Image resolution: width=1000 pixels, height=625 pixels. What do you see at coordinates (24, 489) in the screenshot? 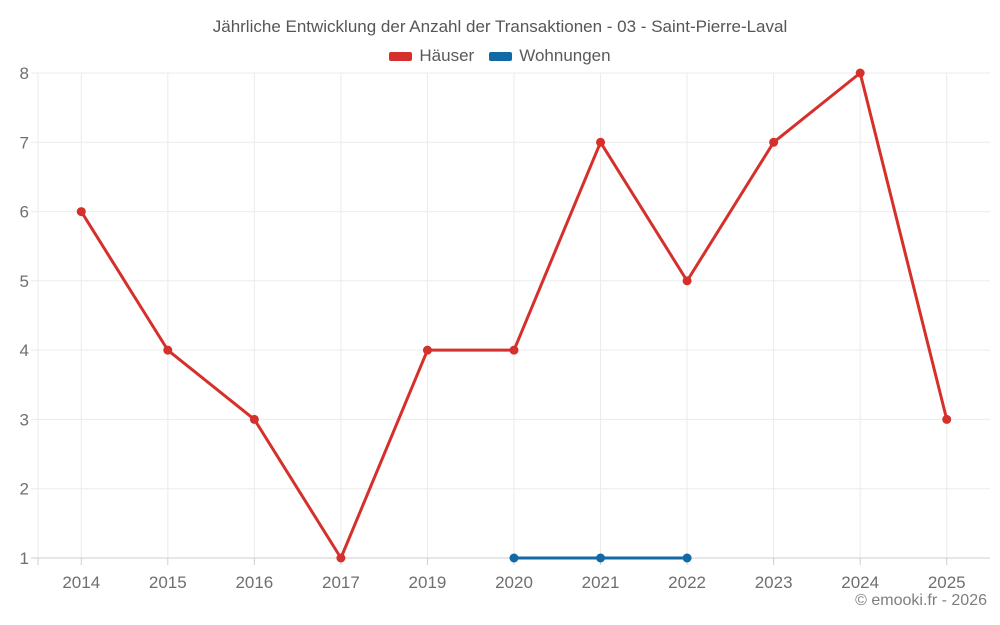
I see `y-tick-label: 2` at bounding box center [24, 489].